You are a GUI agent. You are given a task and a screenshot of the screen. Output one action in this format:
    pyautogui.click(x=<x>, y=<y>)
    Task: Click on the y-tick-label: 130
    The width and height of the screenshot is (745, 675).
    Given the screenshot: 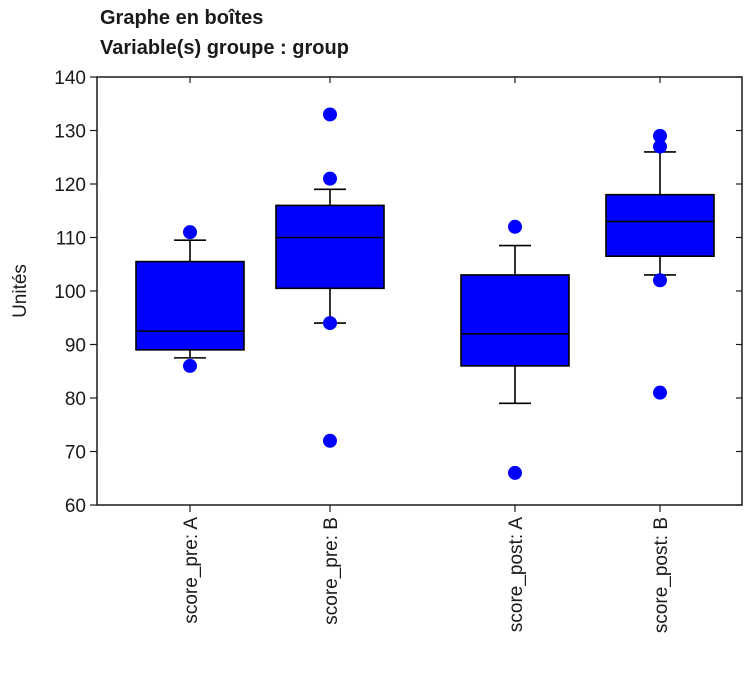 What is the action you would take?
    pyautogui.click(x=70, y=132)
    